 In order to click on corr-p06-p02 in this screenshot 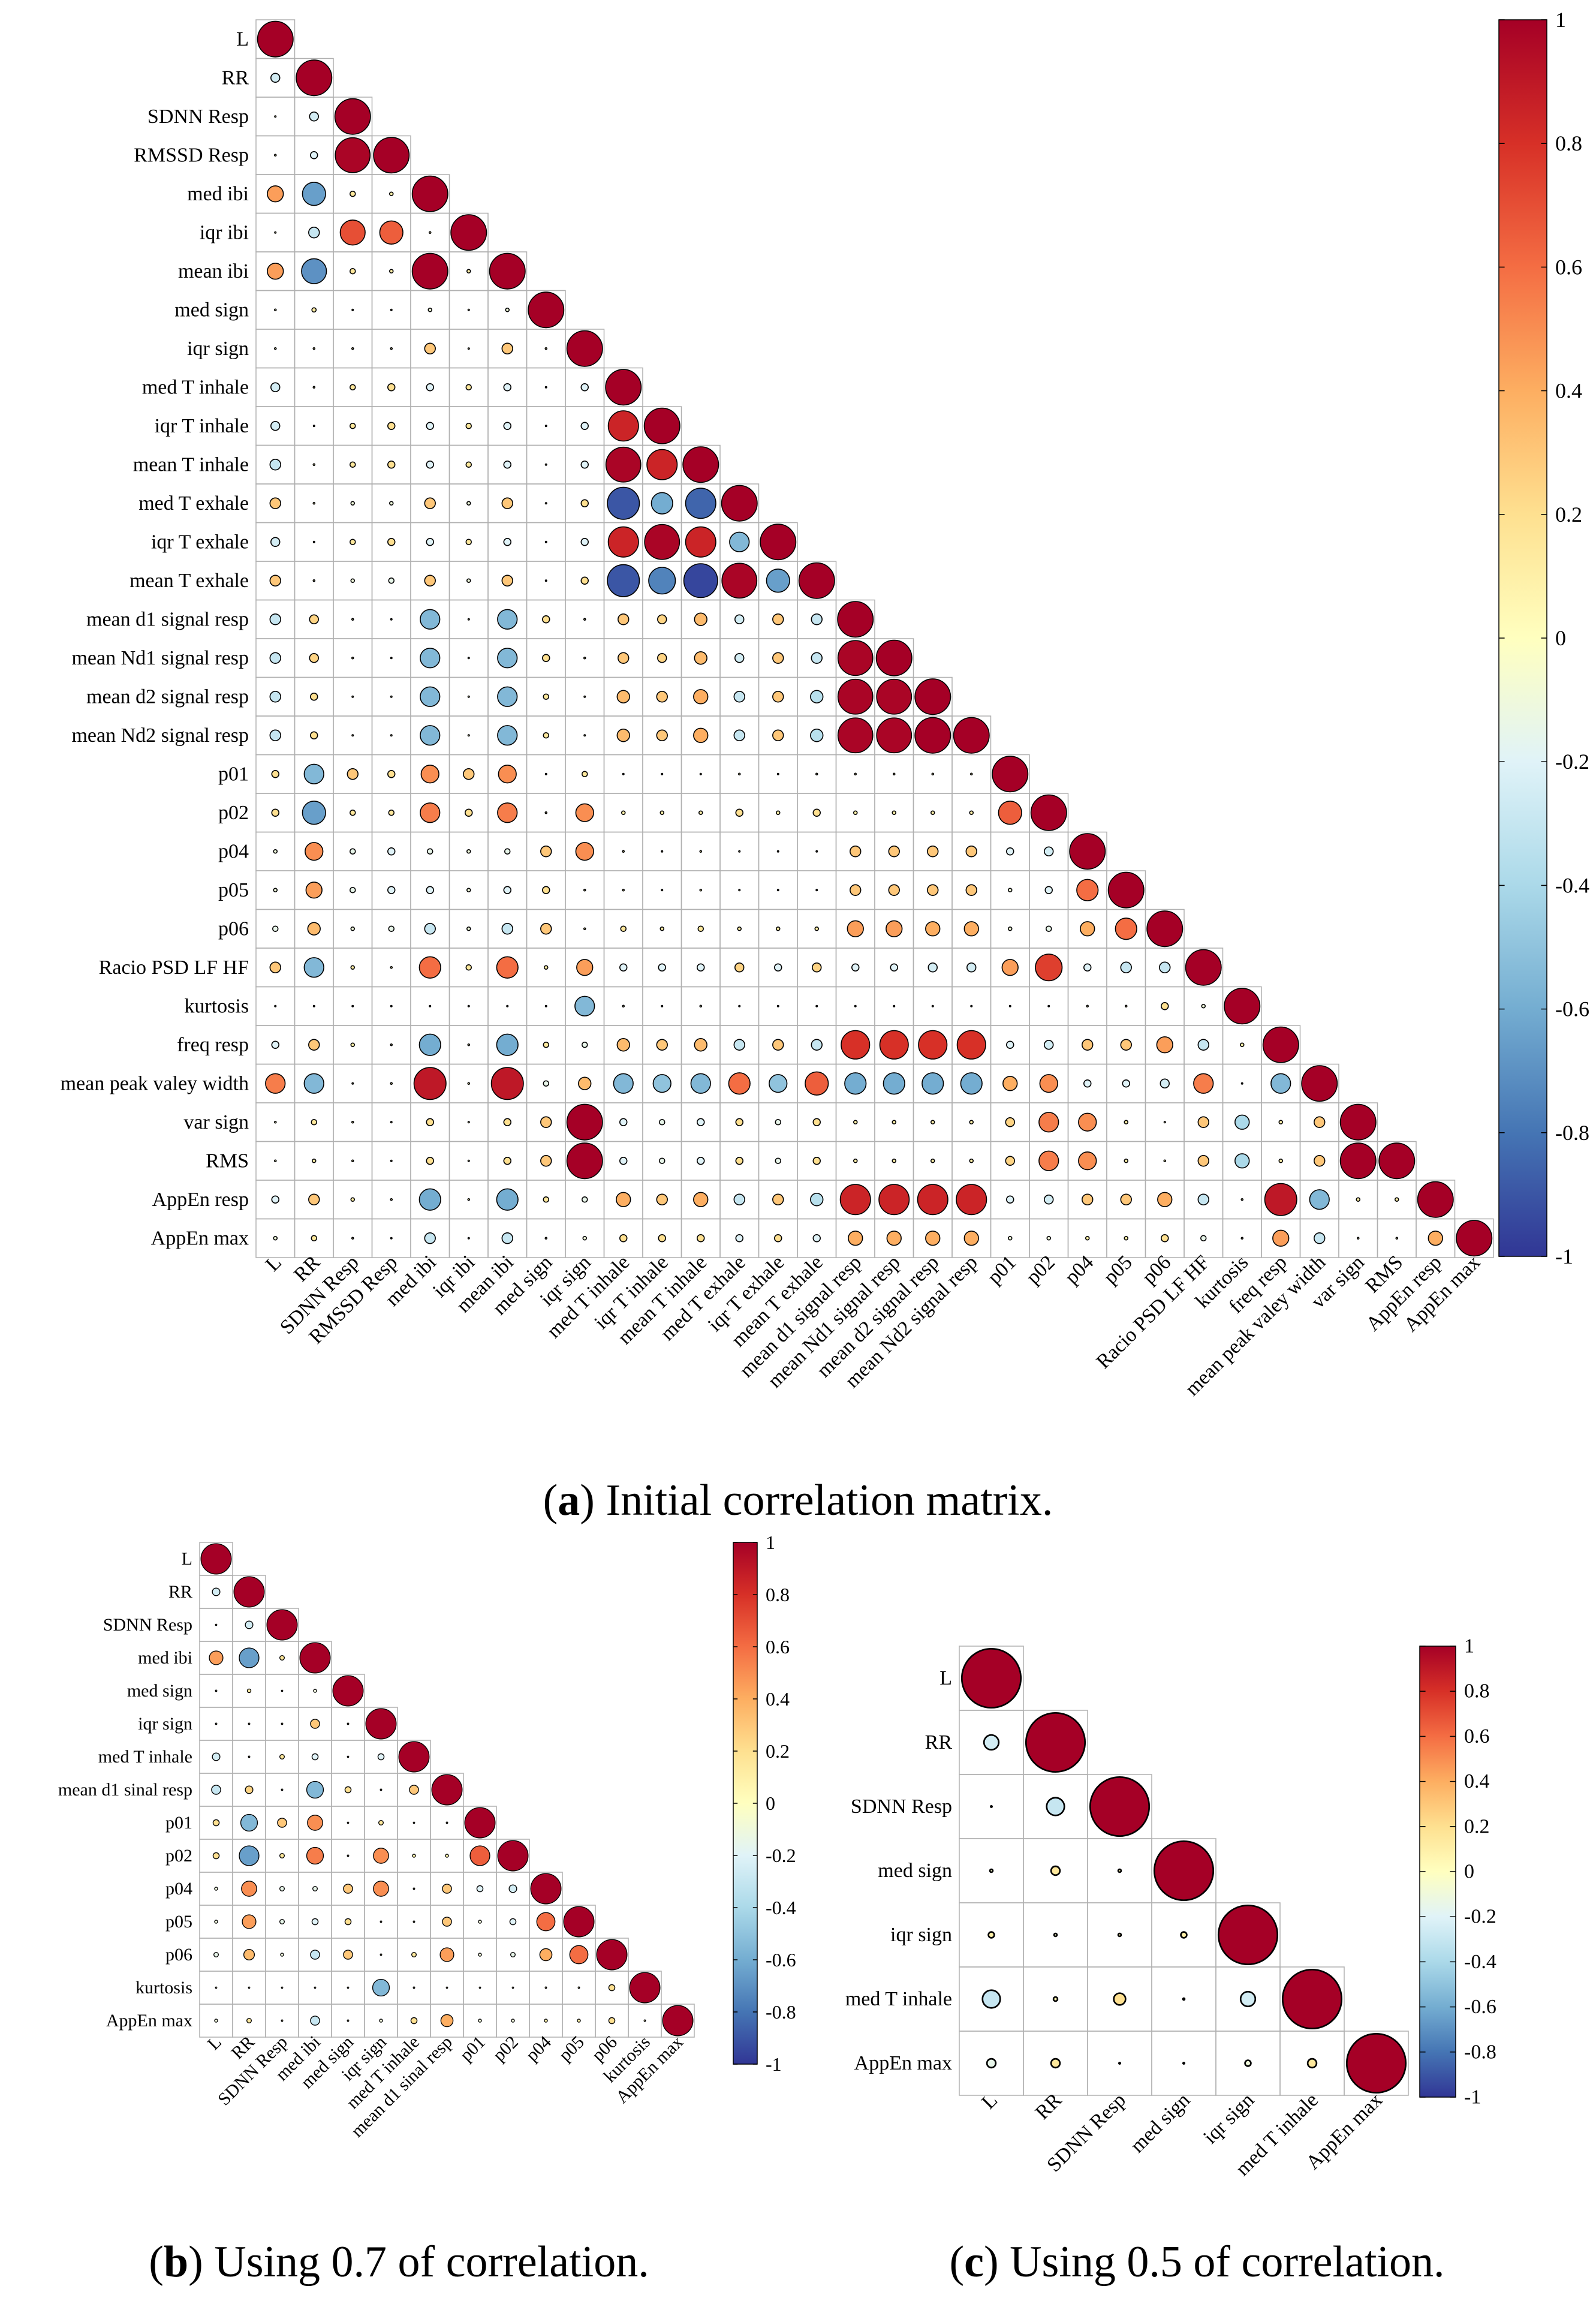, I will do `click(1048, 929)`.